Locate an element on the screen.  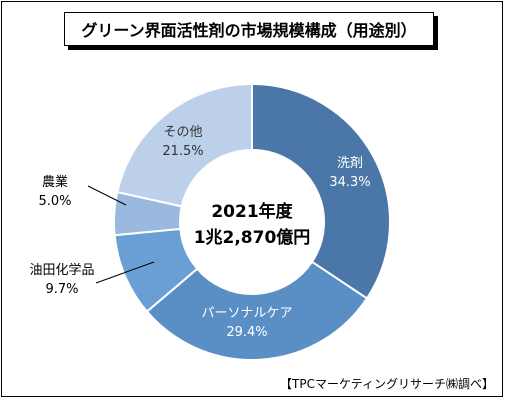
center-total: 1兆2,870億円 is located at coordinates (252, 237).